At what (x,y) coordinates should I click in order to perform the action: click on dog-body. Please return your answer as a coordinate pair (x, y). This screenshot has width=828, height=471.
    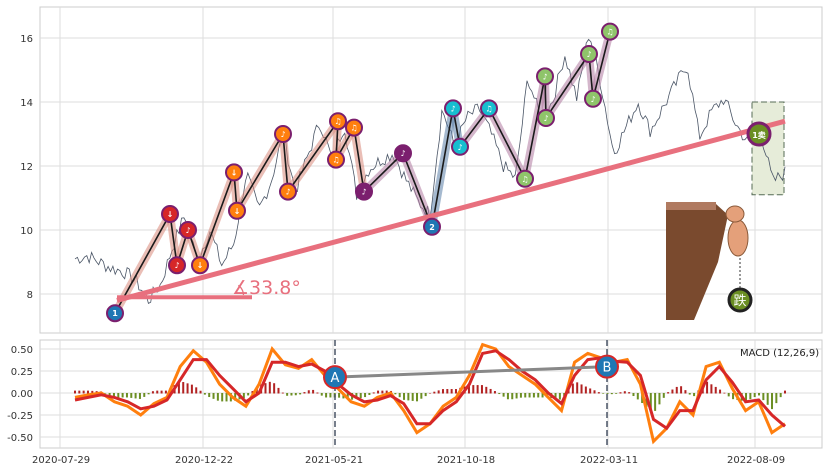
    Looking at the image, I should click on (738, 238).